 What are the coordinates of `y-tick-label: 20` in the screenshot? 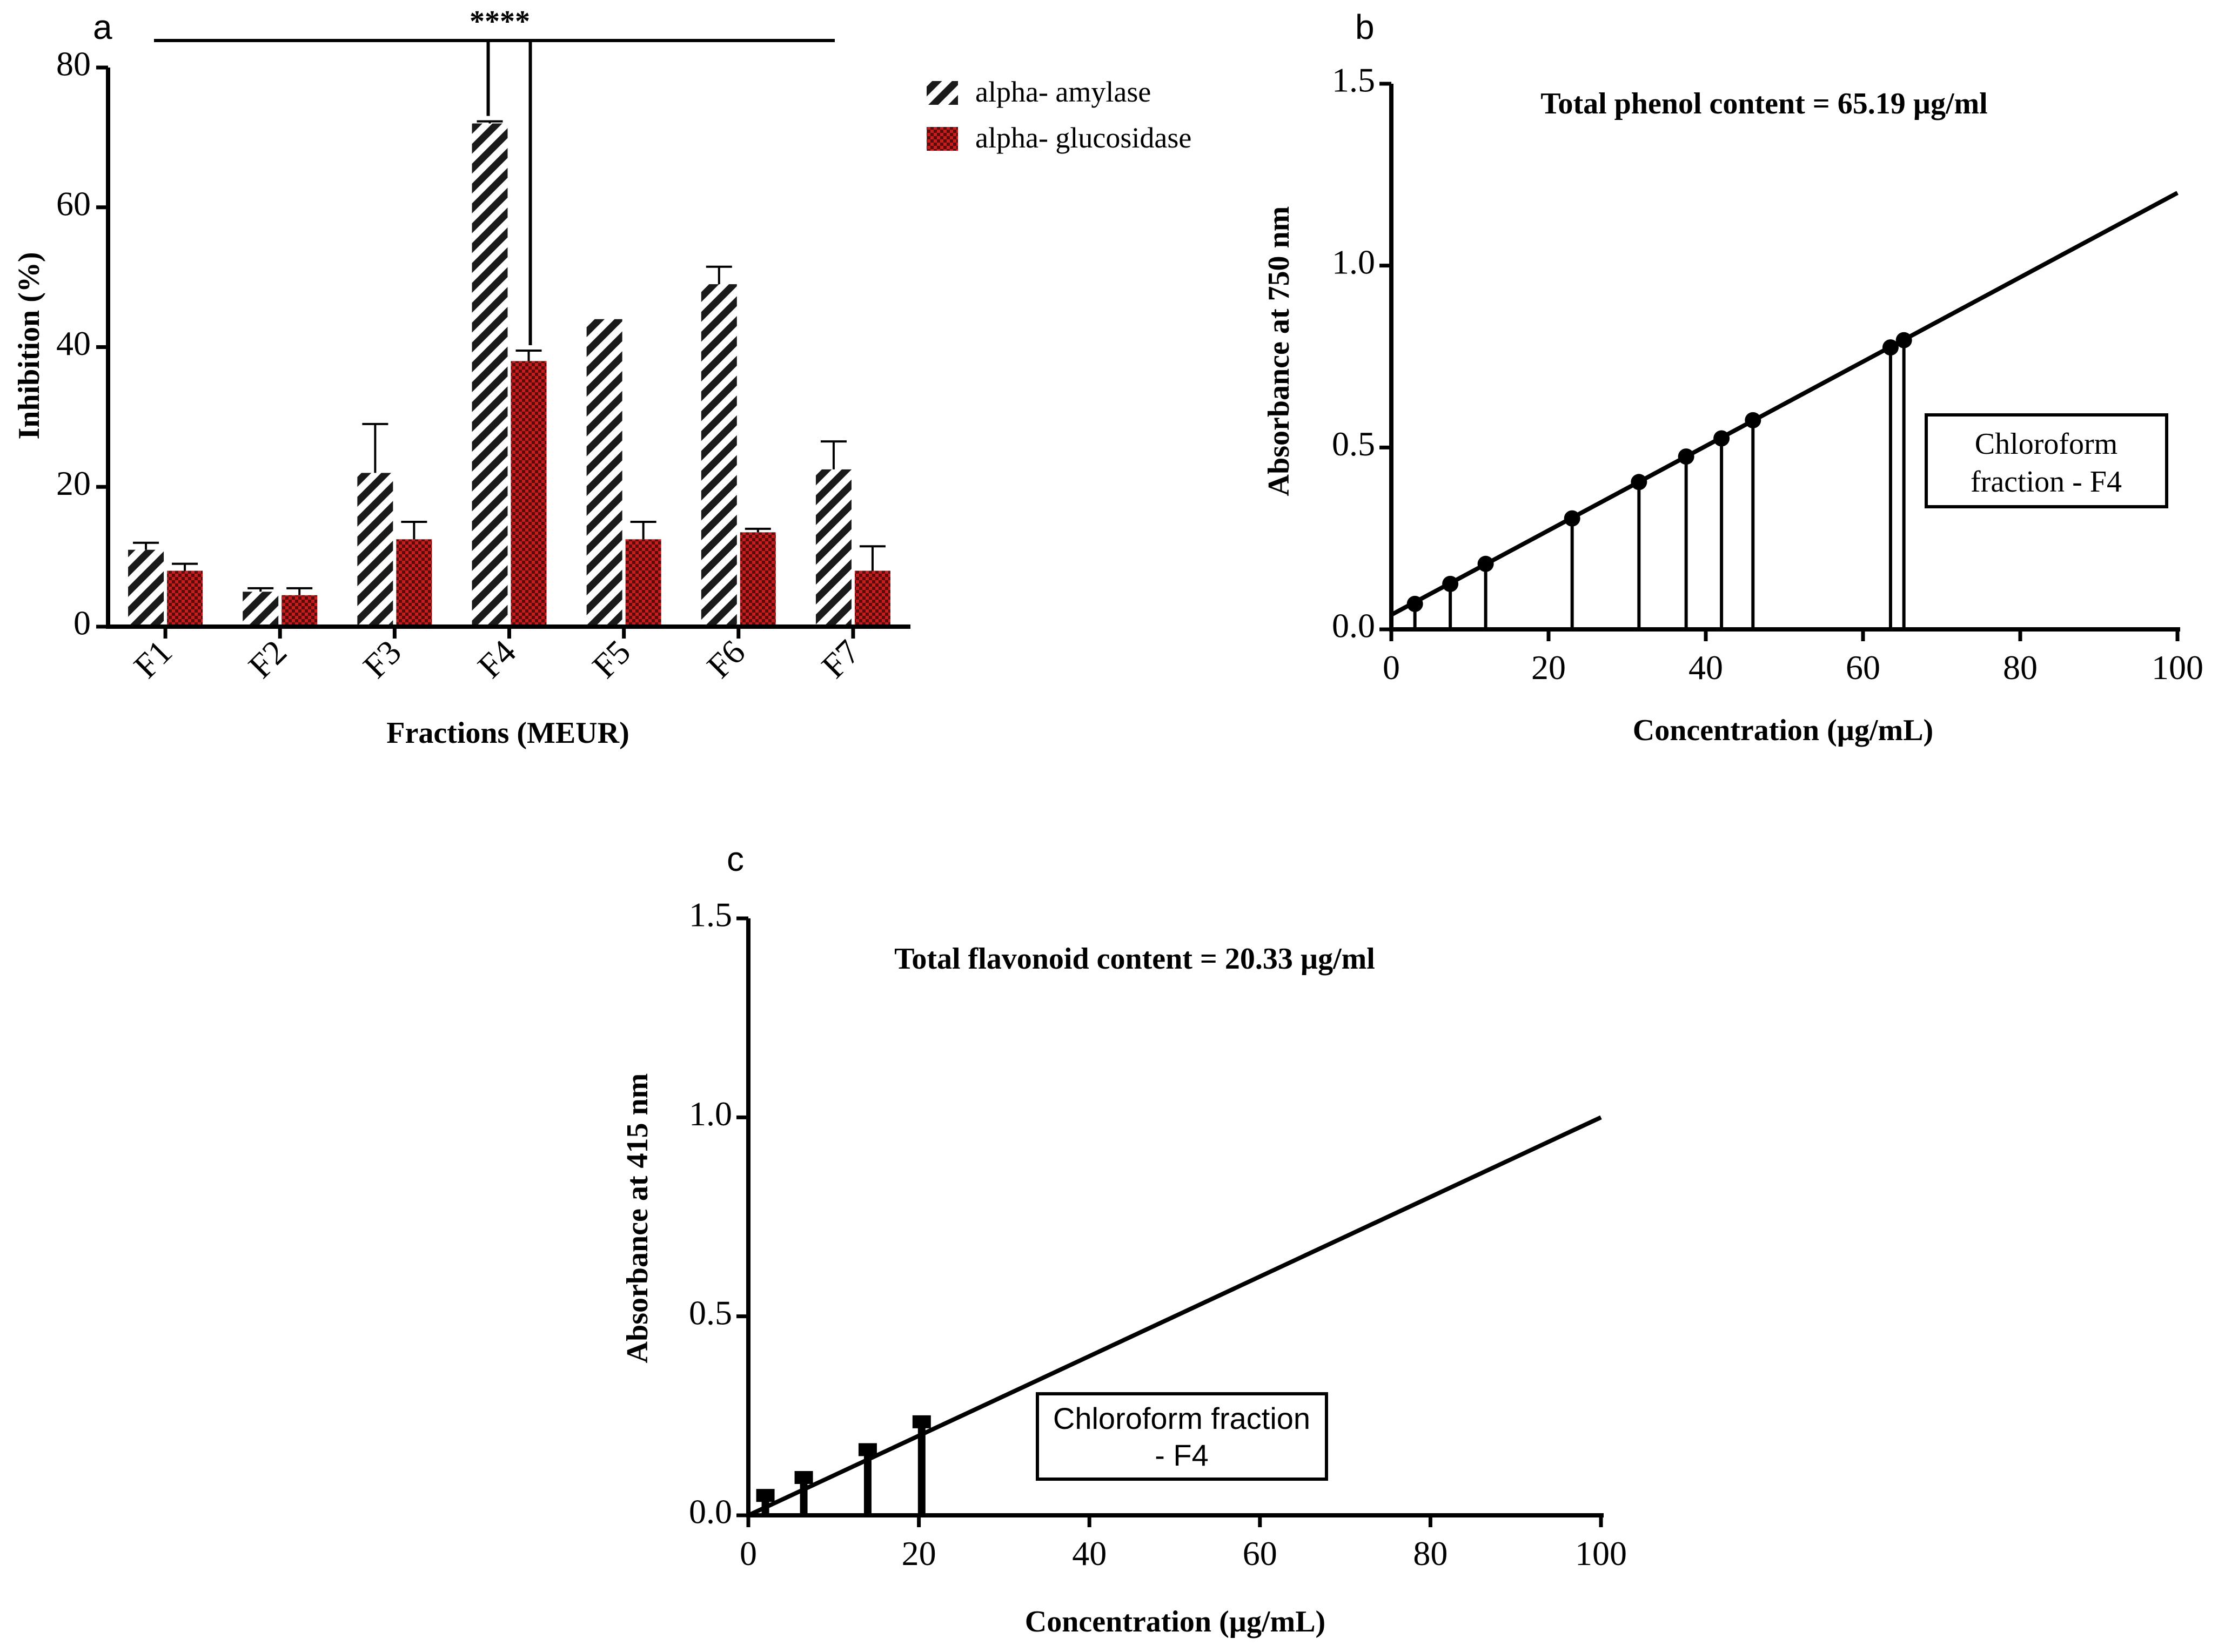 It's located at (73, 483).